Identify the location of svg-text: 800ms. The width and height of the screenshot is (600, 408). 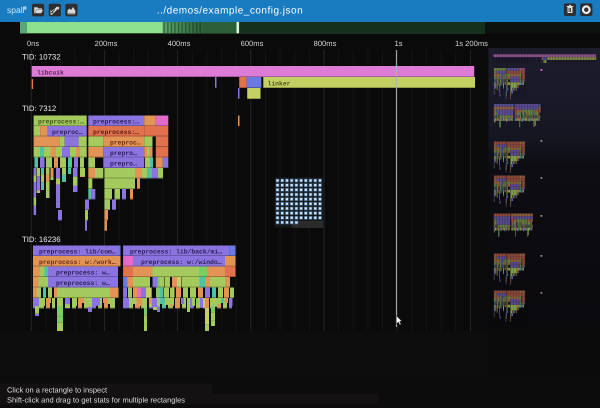
(325, 43).